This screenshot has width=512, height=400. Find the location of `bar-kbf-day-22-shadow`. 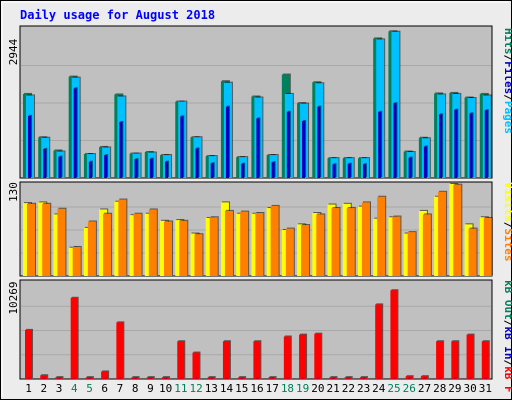

bar-kbf-day-22-shadow is located at coordinates (349, 377).